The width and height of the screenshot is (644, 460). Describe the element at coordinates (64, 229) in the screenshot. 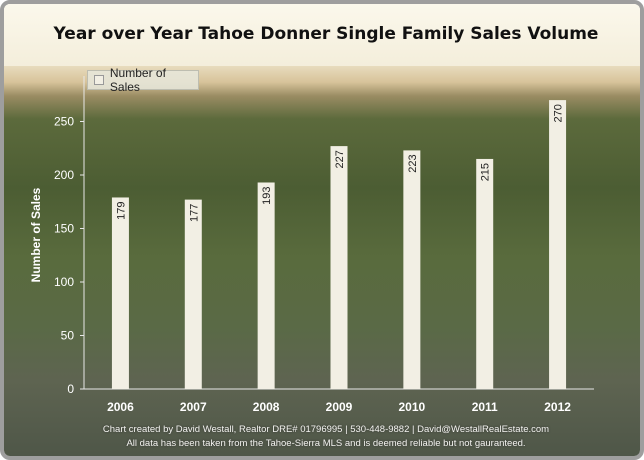

I see `y-tick-label: 150` at that location.